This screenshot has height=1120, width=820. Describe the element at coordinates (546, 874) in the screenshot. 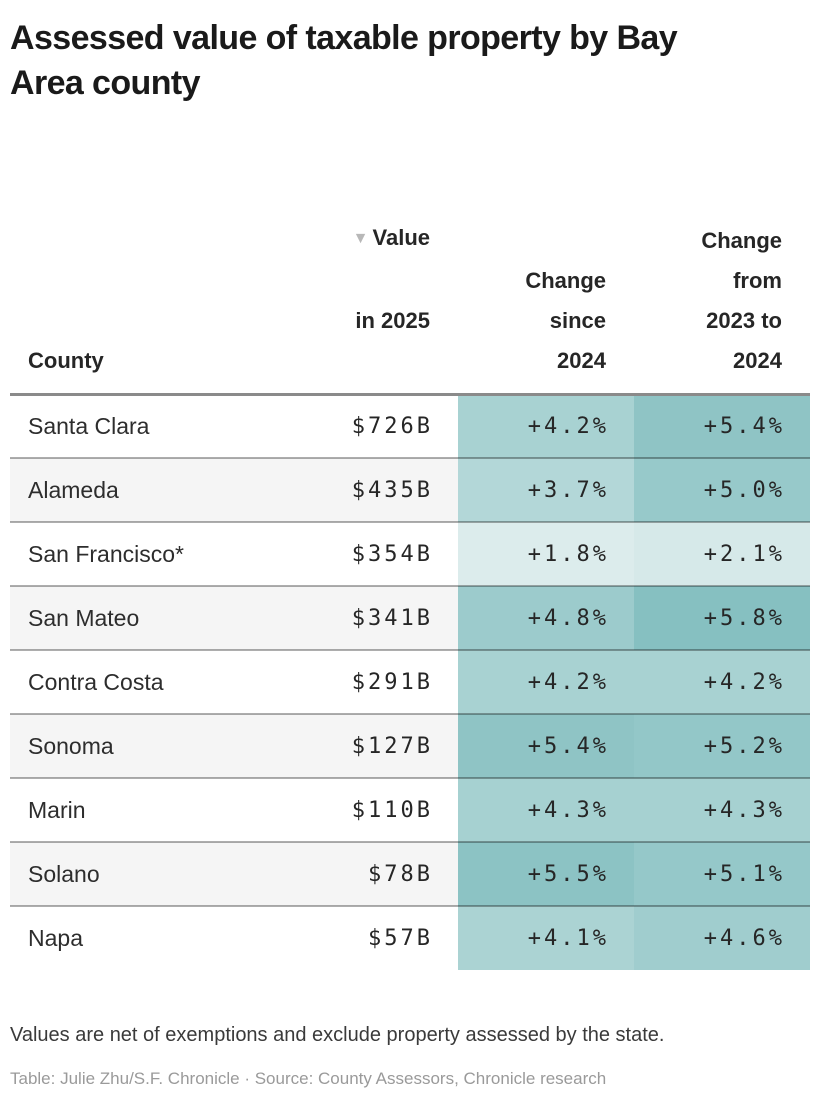

I see `change-since-cell: +5.5%` at that location.